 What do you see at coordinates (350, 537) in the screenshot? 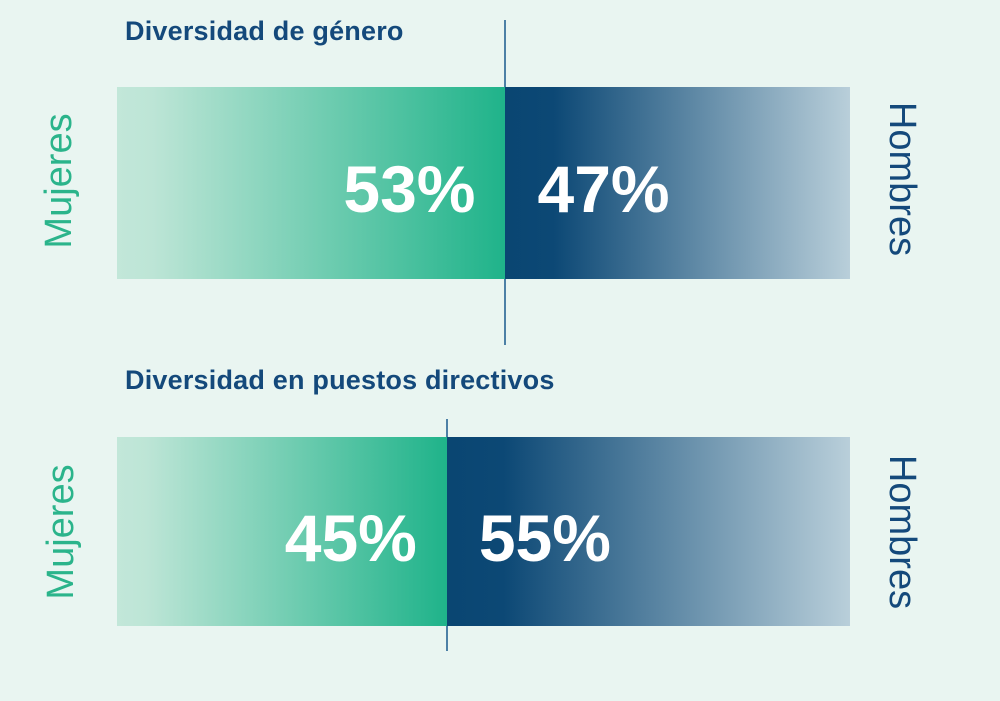
I see `women-value-label: 45%` at bounding box center [350, 537].